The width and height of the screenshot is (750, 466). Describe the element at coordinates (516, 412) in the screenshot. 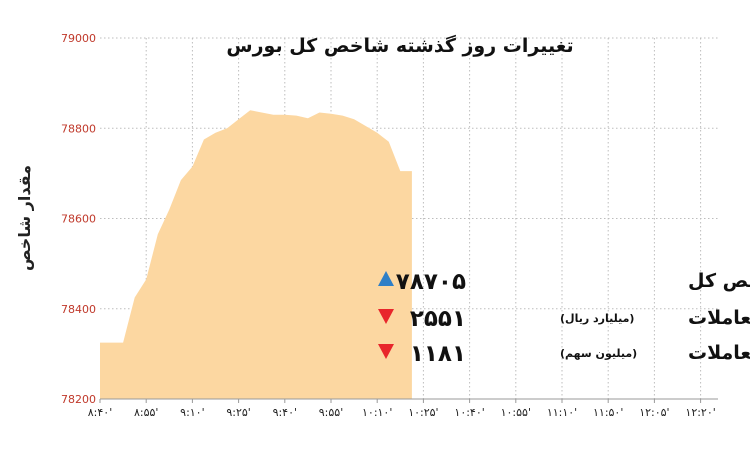

I see `x-tick-label: ۱۰:۵۵'` at that location.